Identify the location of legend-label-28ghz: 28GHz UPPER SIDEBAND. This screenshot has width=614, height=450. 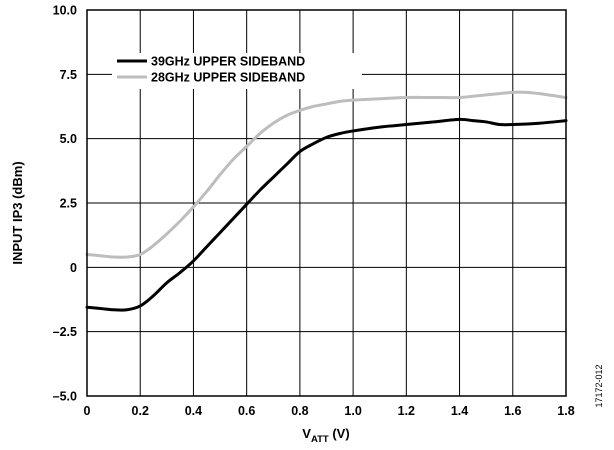
(228, 78).